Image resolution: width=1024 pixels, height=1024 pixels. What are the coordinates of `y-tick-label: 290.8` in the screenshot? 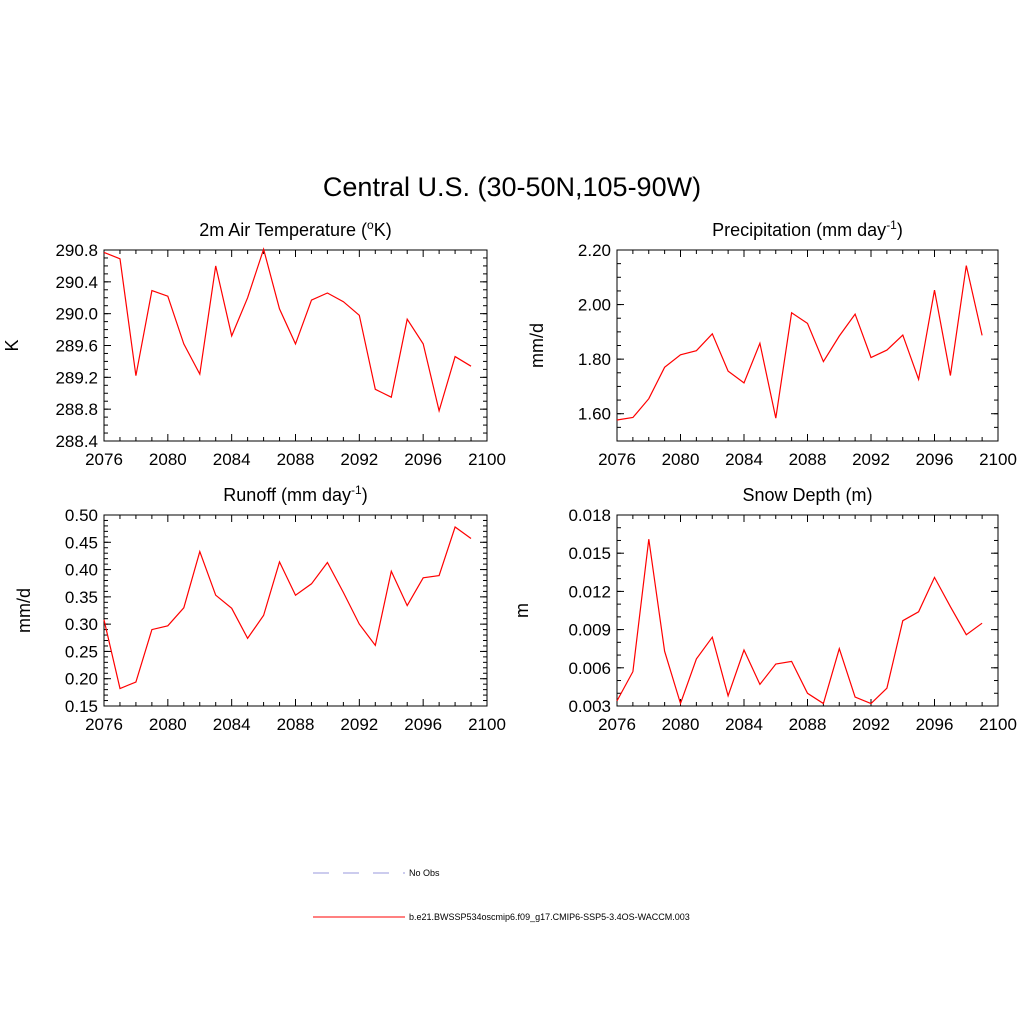 It's located at (76, 250).